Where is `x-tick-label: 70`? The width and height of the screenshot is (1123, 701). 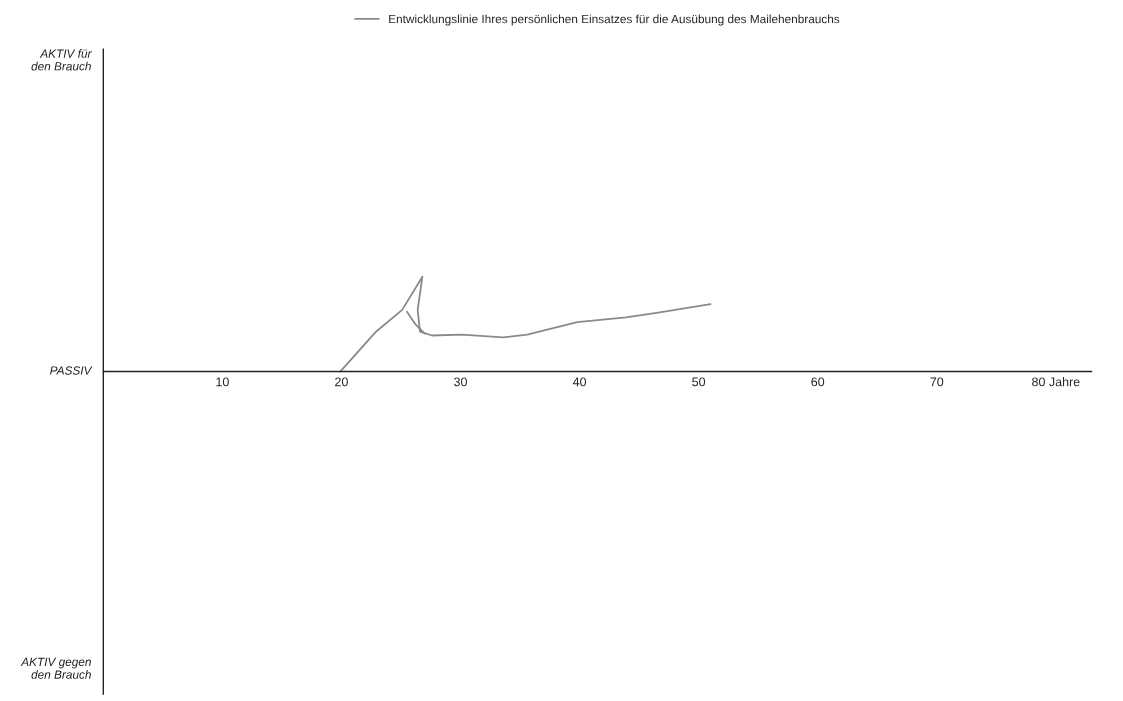
x-tick-label: 70 is located at coordinates (937, 382).